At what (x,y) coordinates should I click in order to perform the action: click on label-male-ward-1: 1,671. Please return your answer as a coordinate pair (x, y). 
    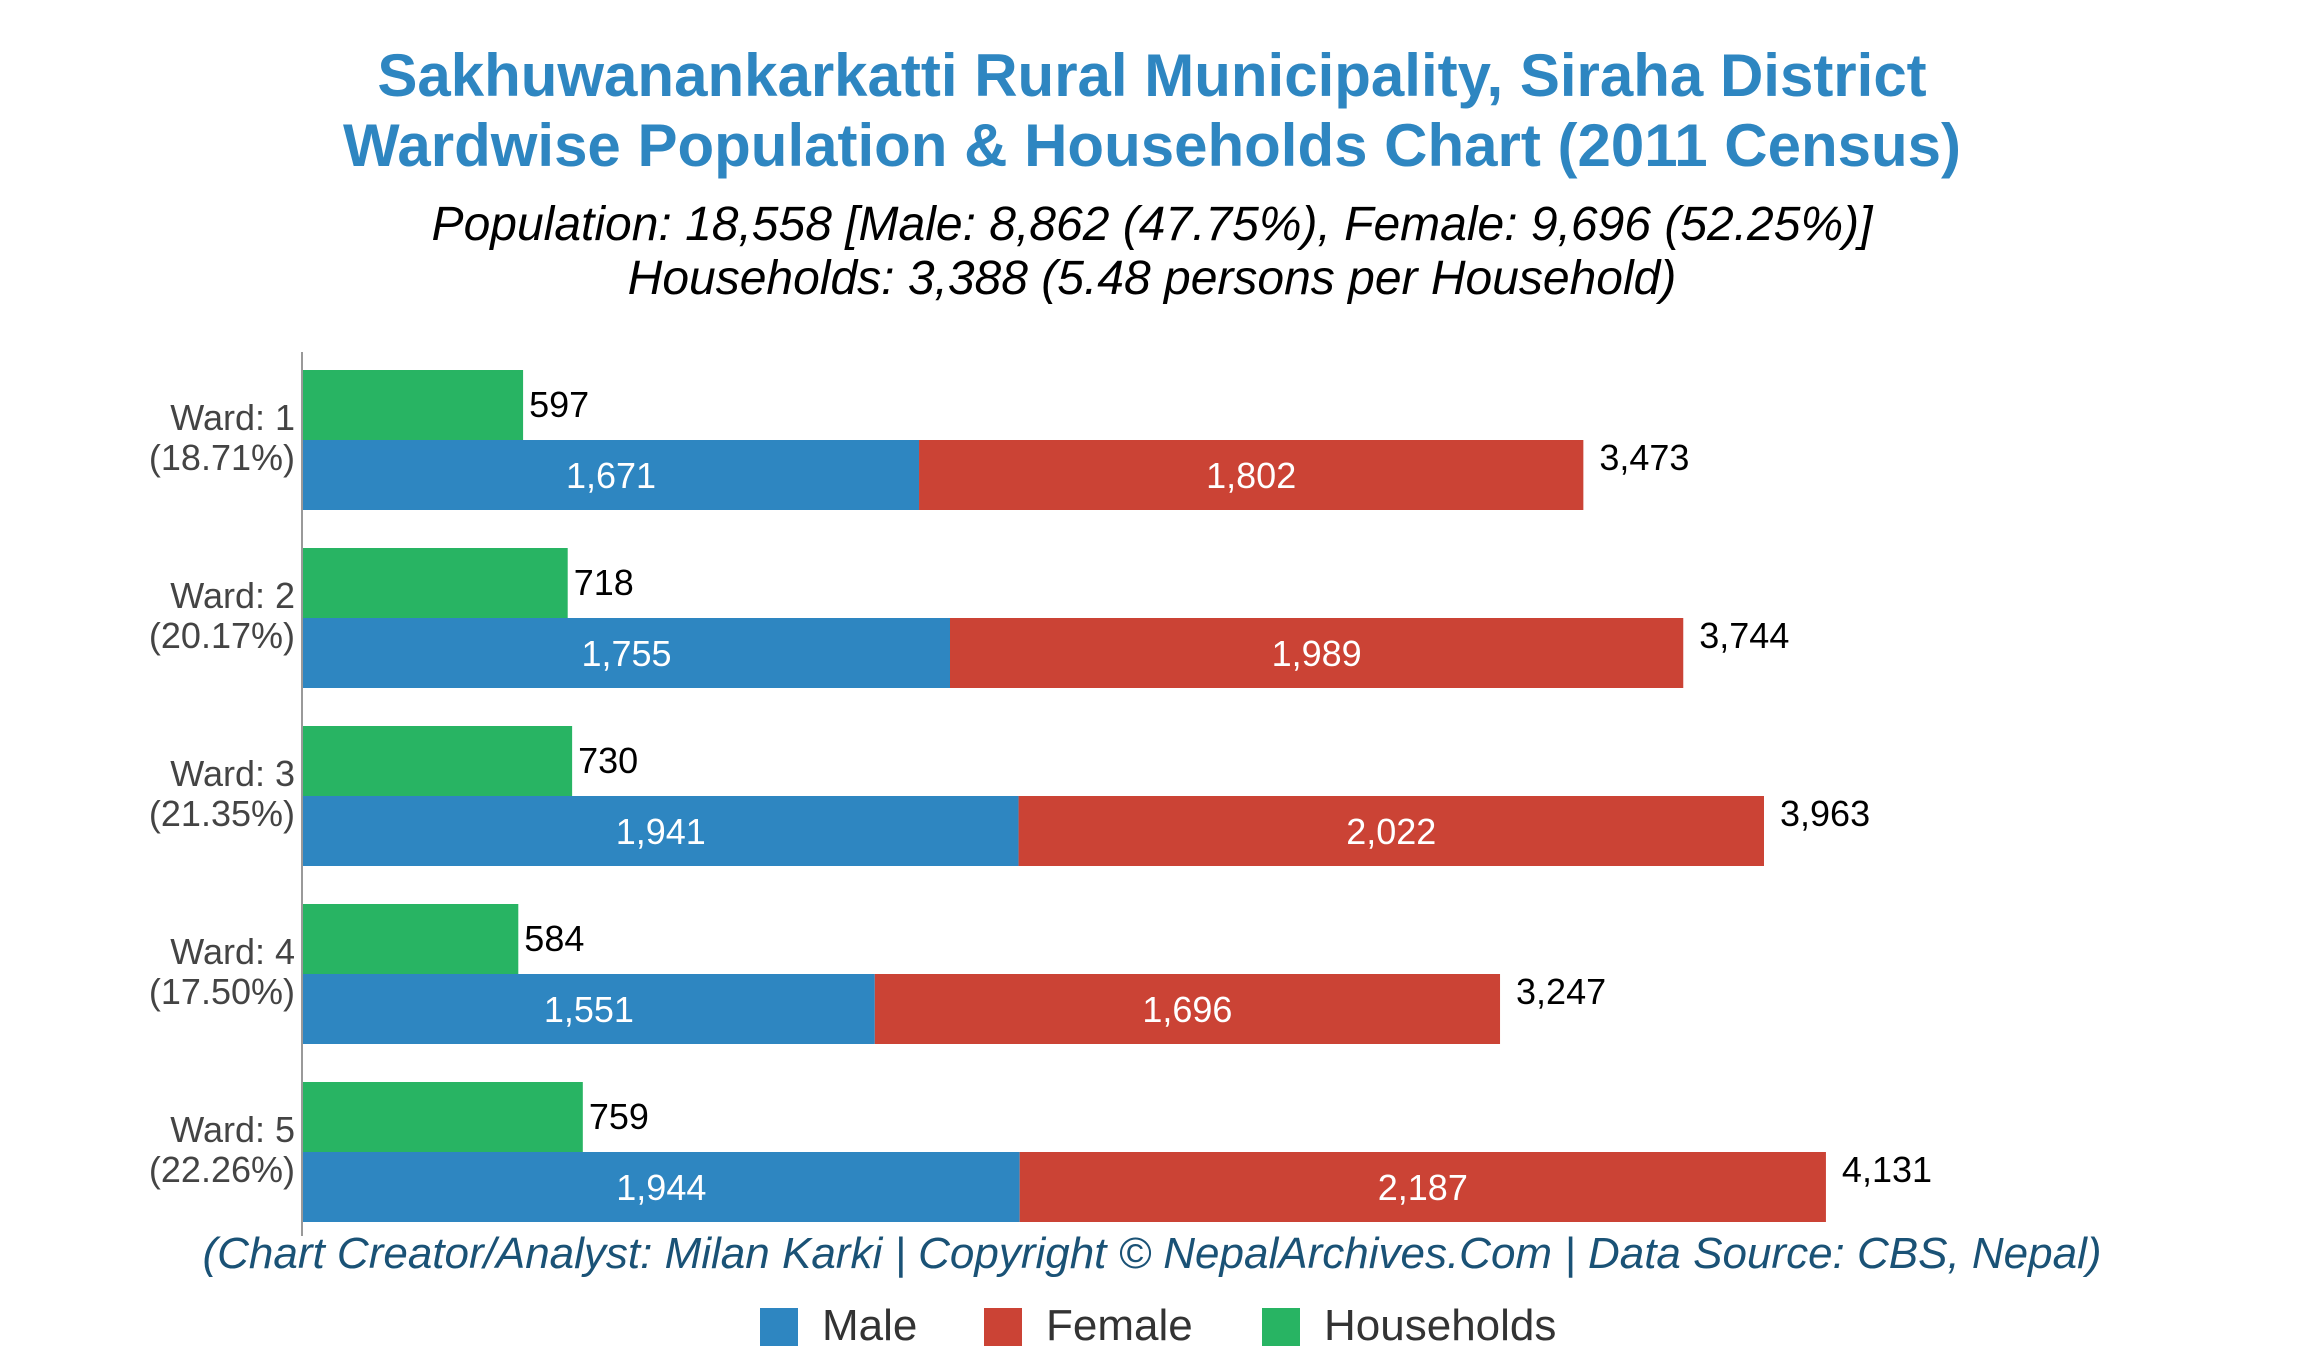
    Looking at the image, I should click on (611, 475).